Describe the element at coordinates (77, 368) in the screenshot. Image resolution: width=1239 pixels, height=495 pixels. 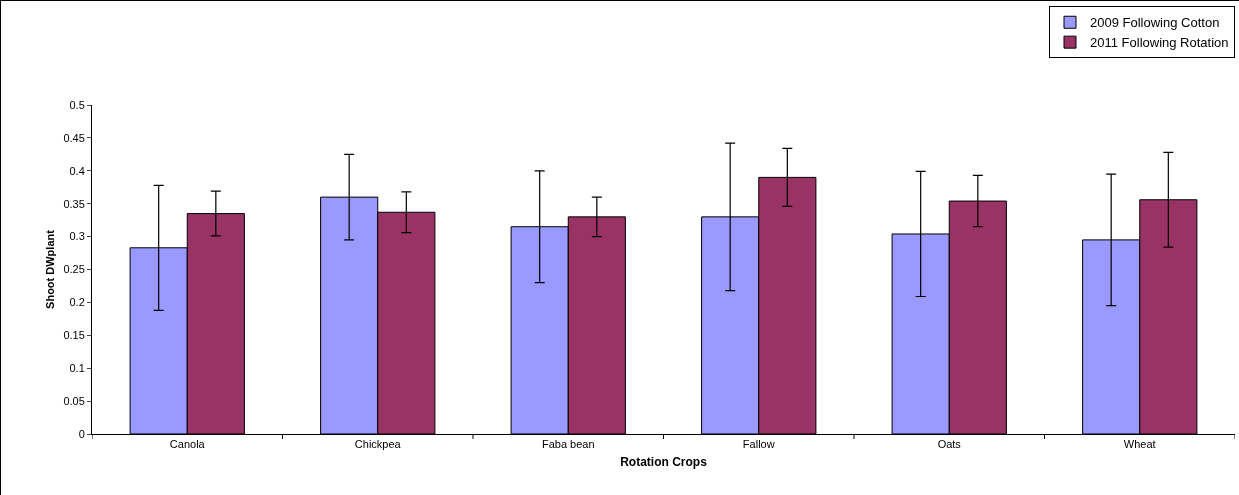
I see `y-tick-label: 0.1` at that location.